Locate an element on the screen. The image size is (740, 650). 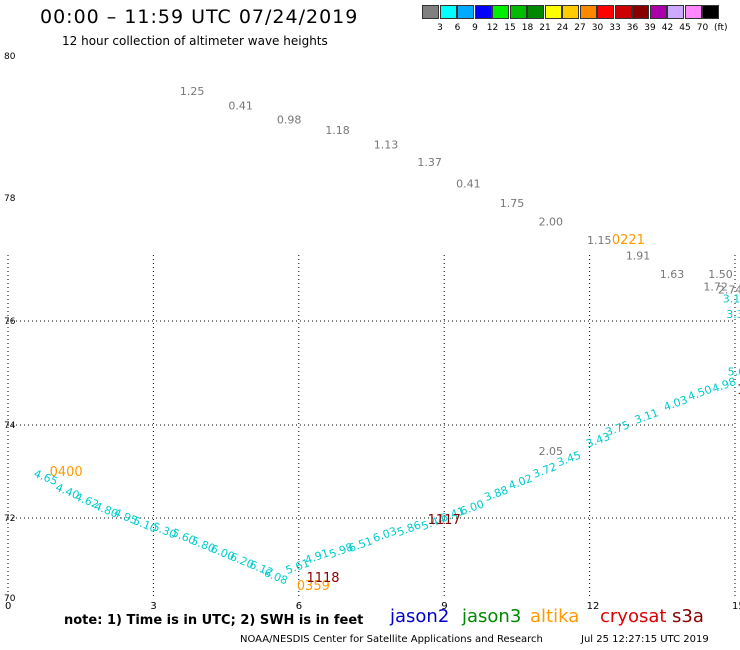
footer-timestamp: Jul 25 12:27:15 UTC 2019 is located at coordinates (645, 639).